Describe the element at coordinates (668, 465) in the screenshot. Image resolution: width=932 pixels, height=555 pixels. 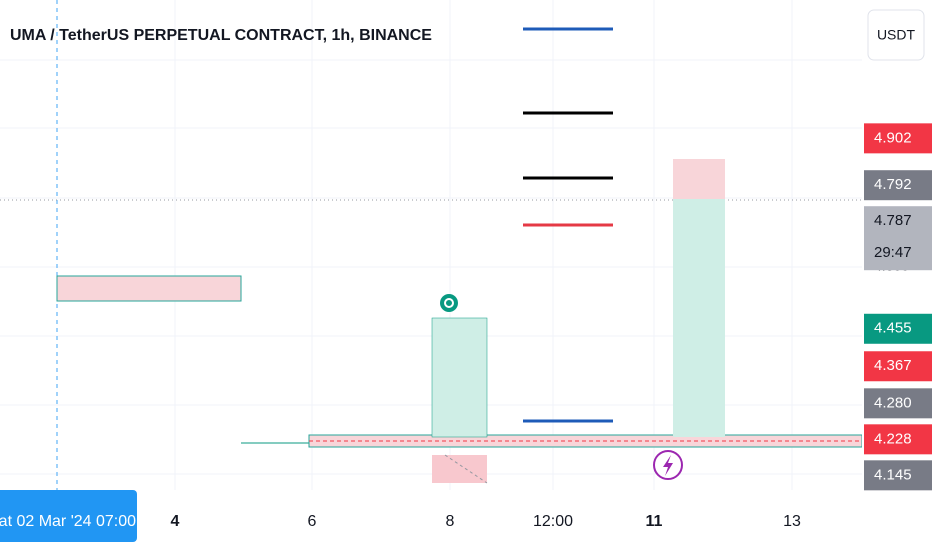
I see `alert-bolt` at that location.